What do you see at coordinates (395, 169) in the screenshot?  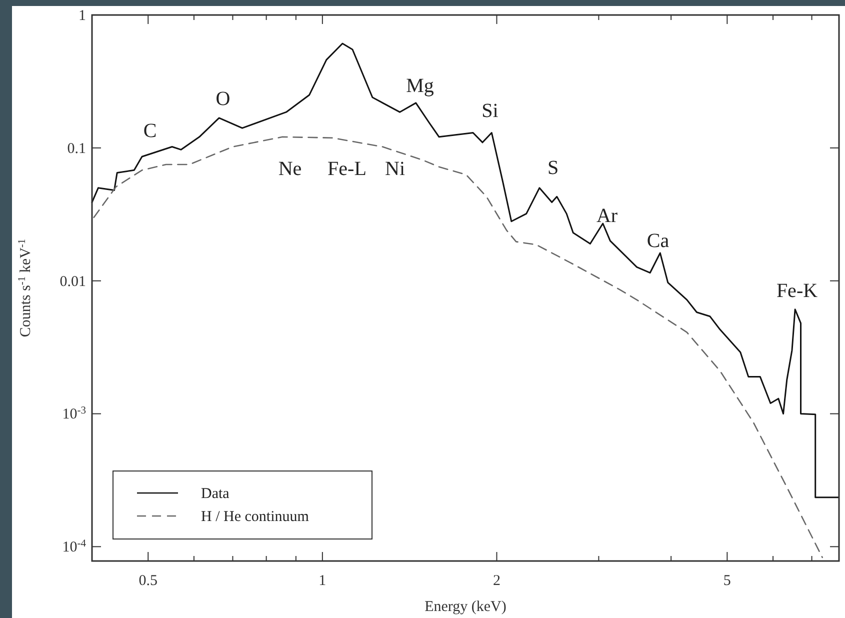 I see `annotation: Ni` at bounding box center [395, 169].